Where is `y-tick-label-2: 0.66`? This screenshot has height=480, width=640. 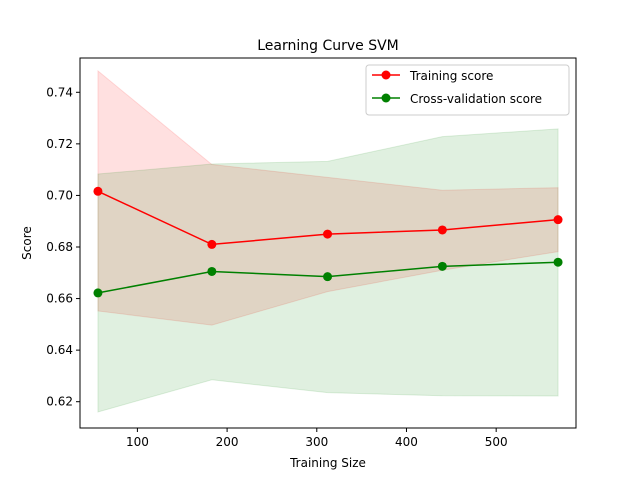 y-tick-label-2: 0.66 is located at coordinates (59, 299).